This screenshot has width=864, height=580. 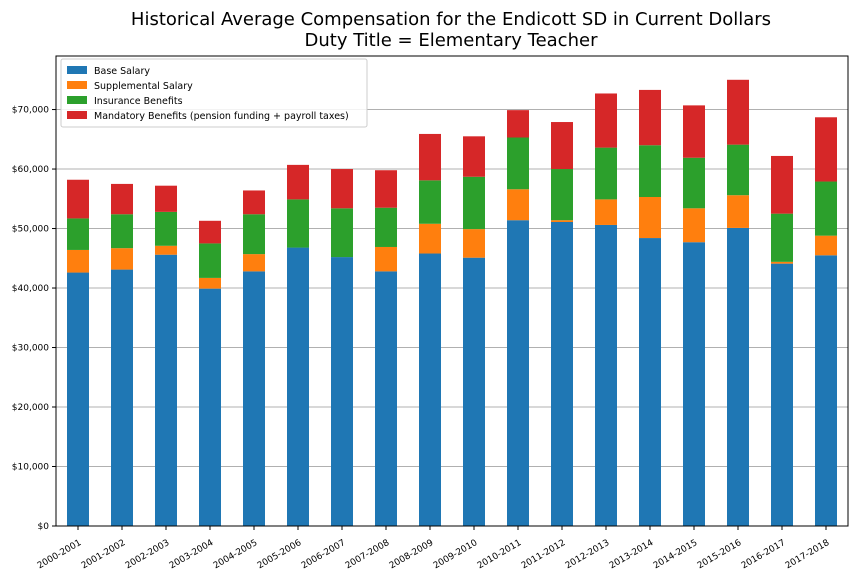 I want to click on y-tick-label: $60,000, so click(x=30, y=170).